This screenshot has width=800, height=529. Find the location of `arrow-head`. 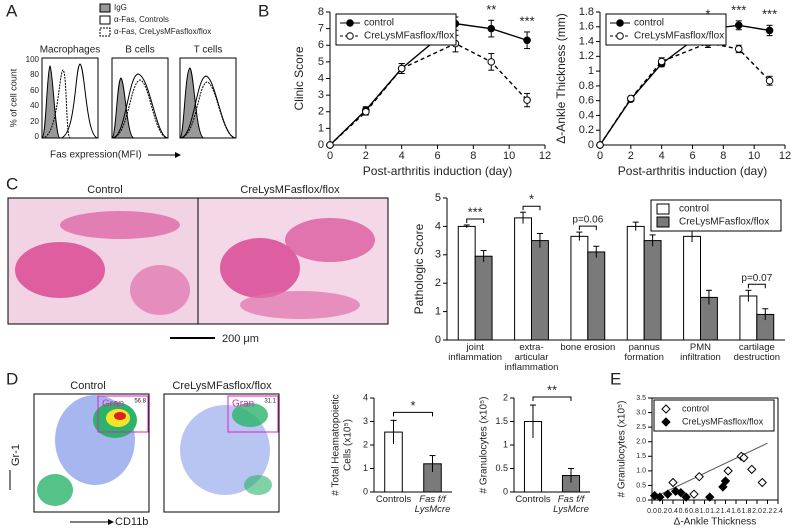

arrow-head is located at coordinates (111, 522).